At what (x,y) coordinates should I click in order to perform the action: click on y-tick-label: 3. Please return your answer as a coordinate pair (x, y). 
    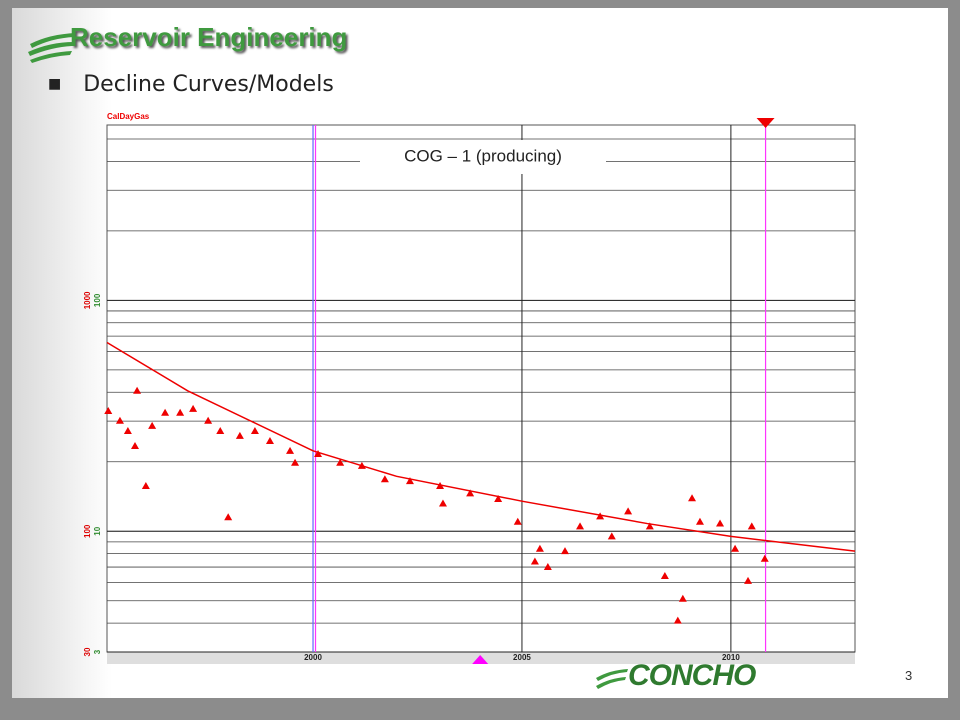
    Looking at the image, I should click on (97, 651).